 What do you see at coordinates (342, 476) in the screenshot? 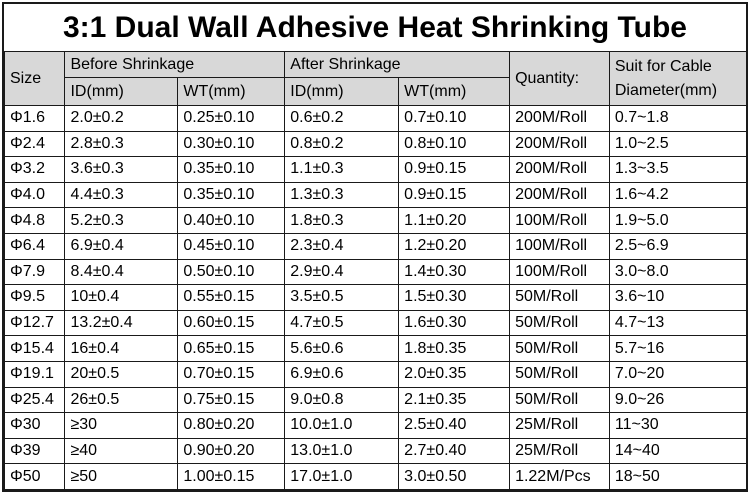
I see `table-cell: 17.0±1.0` at bounding box center [342, 476].